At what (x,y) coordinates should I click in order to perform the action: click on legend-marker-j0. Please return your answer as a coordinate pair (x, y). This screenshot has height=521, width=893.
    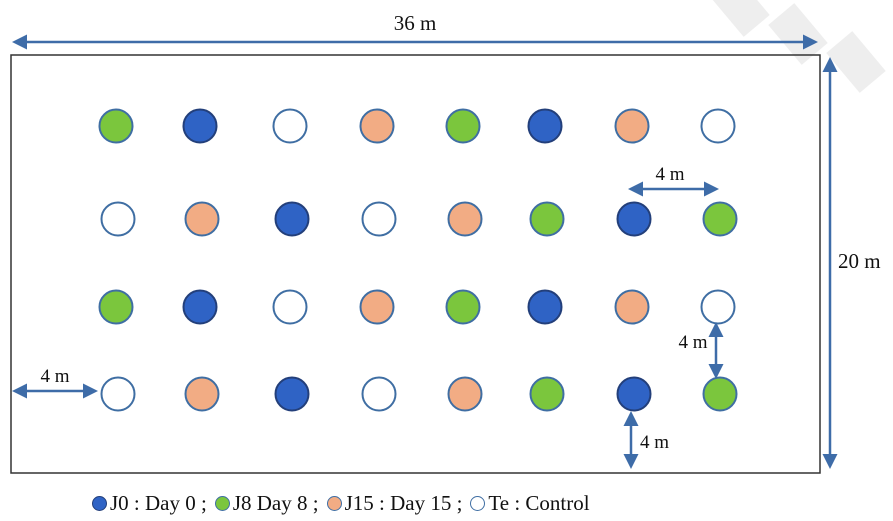
    Looking at the image, I should click on (99, 503).